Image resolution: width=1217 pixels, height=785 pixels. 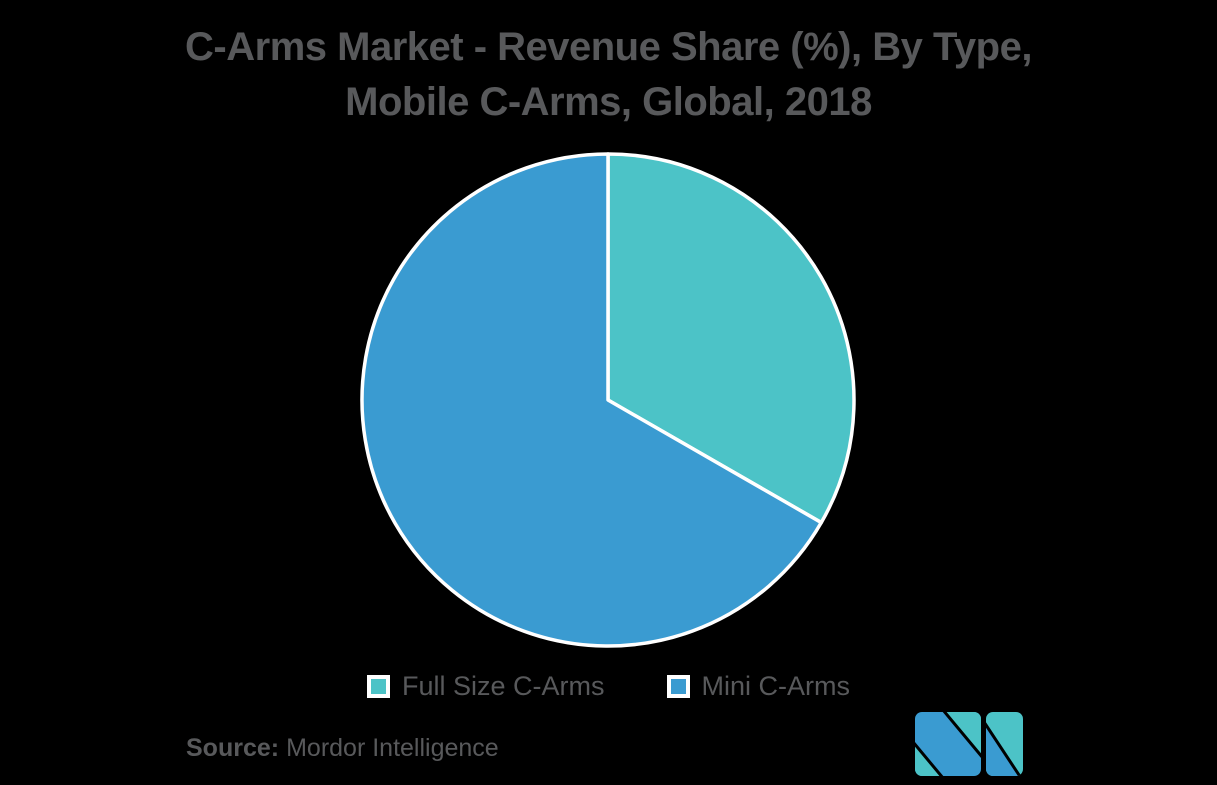 What do you see at coordinates (378, 686) in the screenshot?
I see `legend-swatch-full-size-icon` at bounding box center [378, 686].